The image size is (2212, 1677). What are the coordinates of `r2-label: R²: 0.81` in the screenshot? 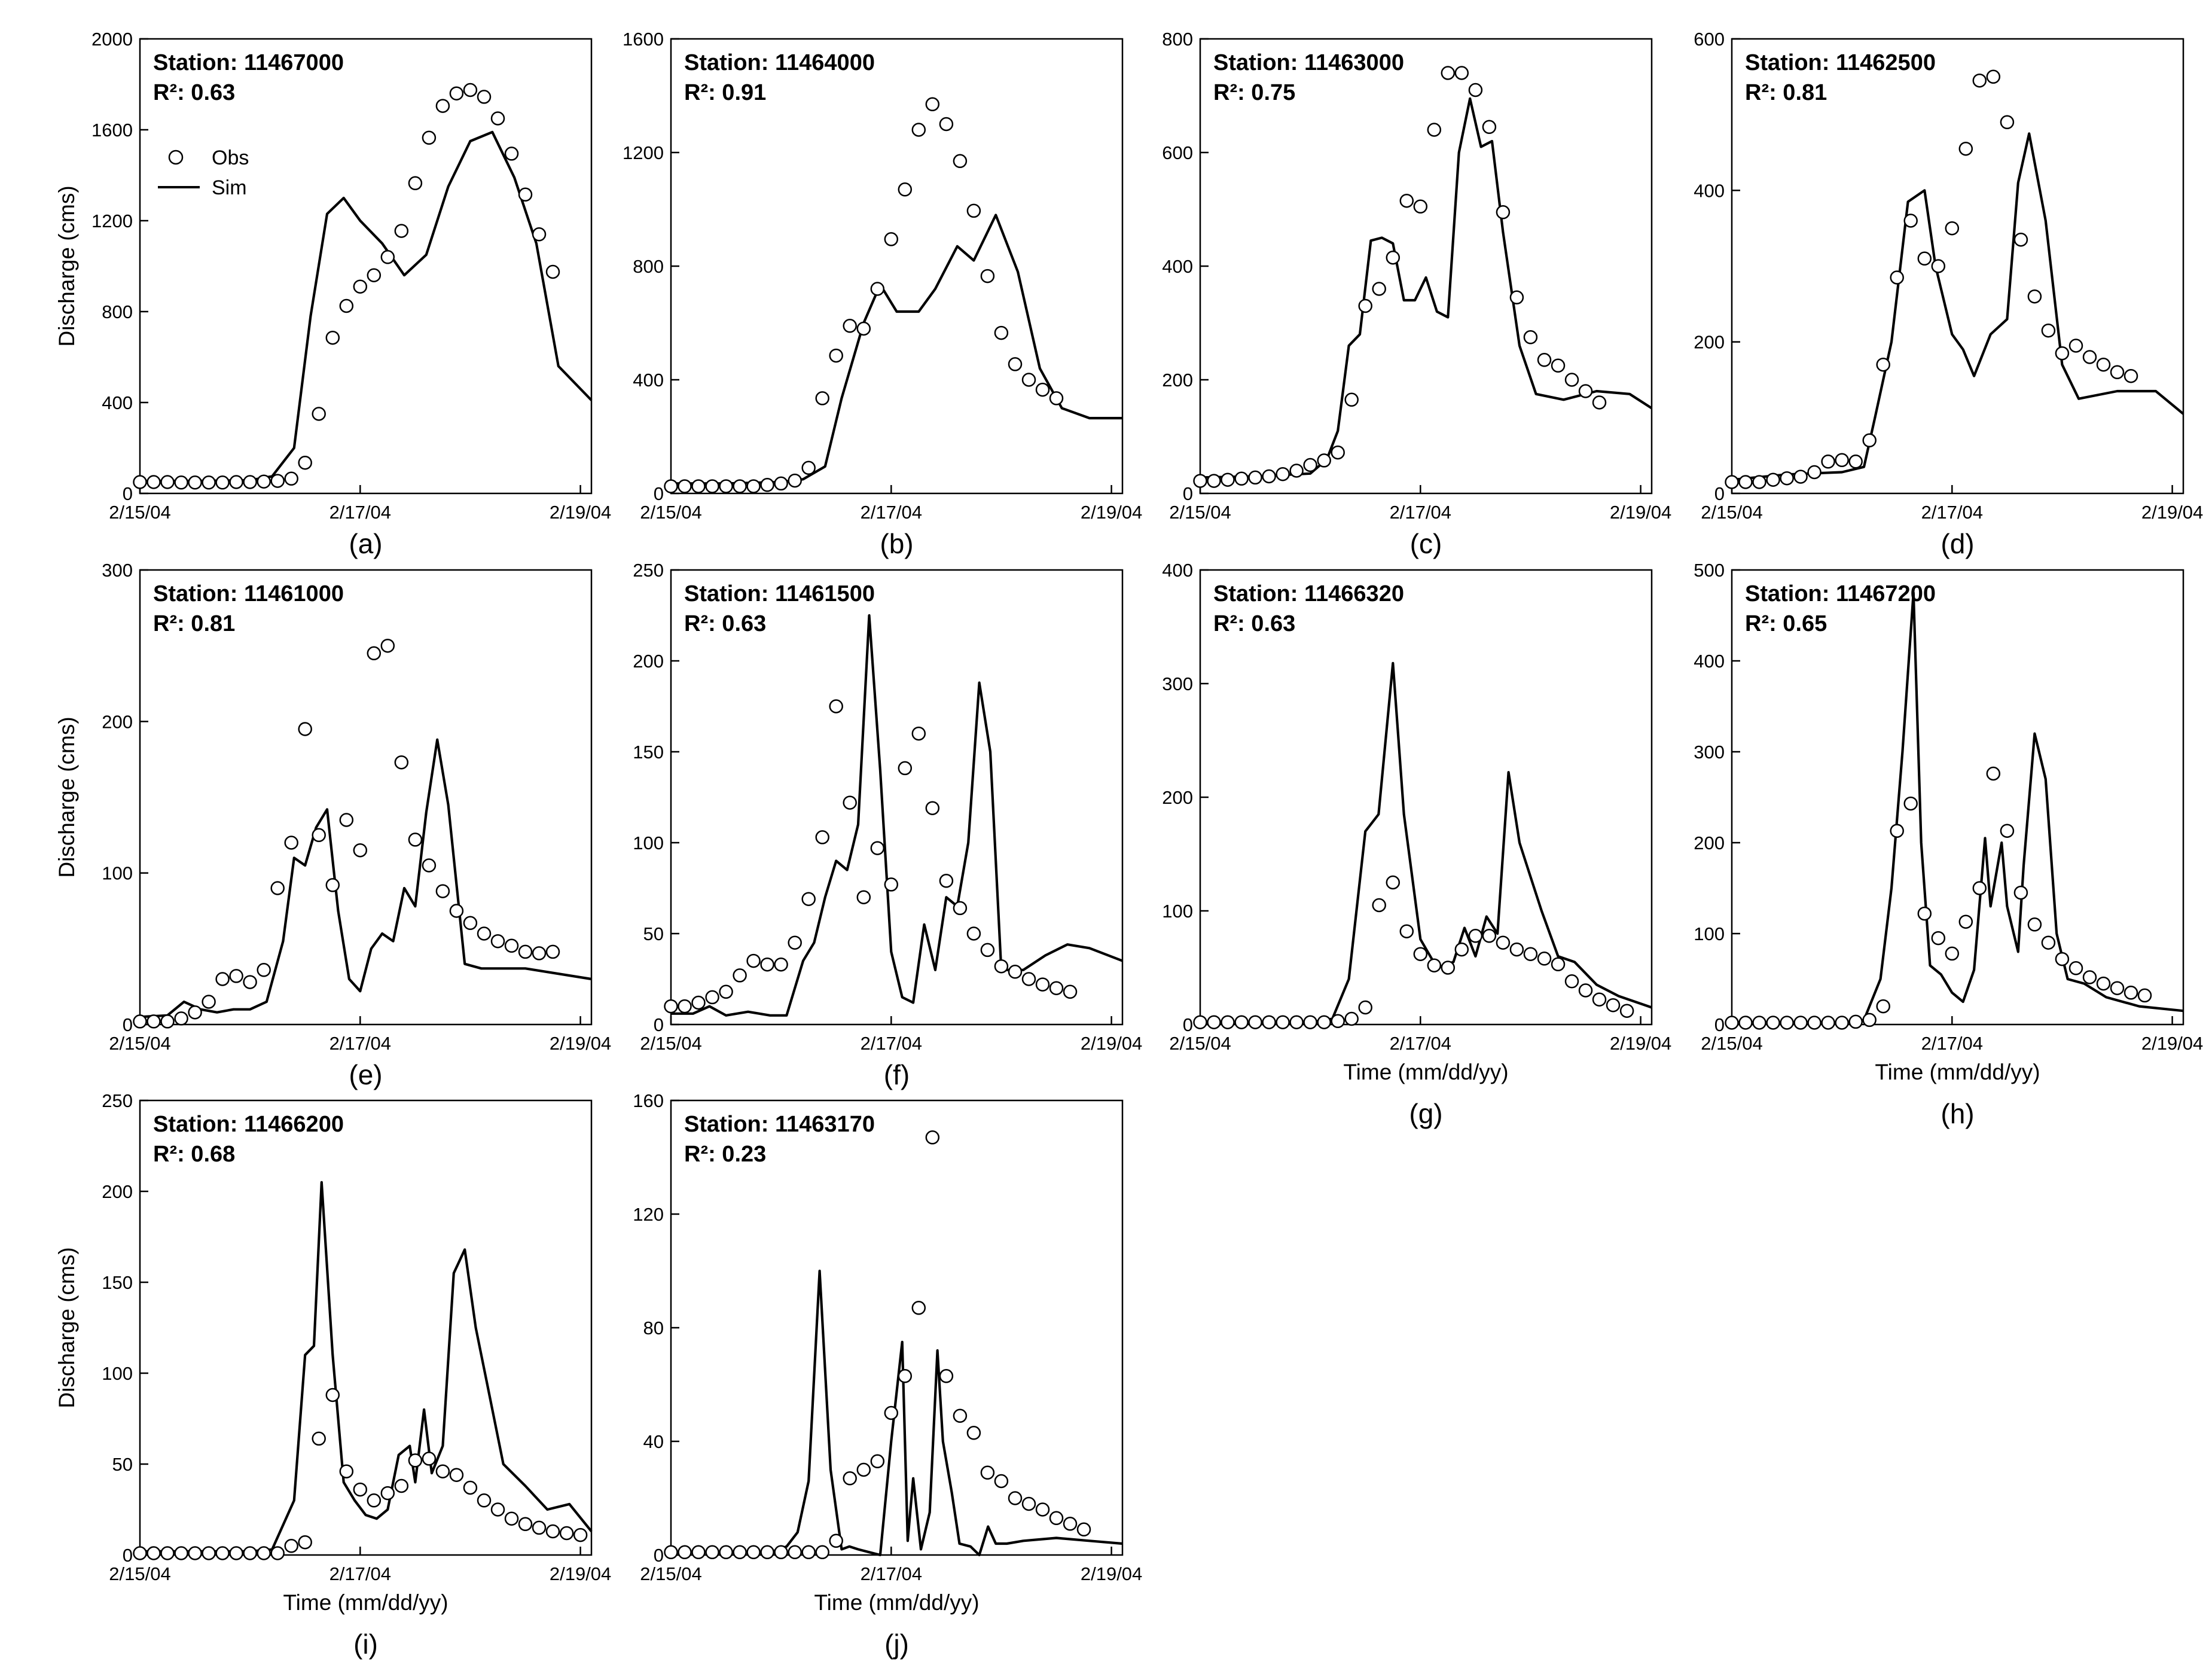 It's located at (1786, 92).